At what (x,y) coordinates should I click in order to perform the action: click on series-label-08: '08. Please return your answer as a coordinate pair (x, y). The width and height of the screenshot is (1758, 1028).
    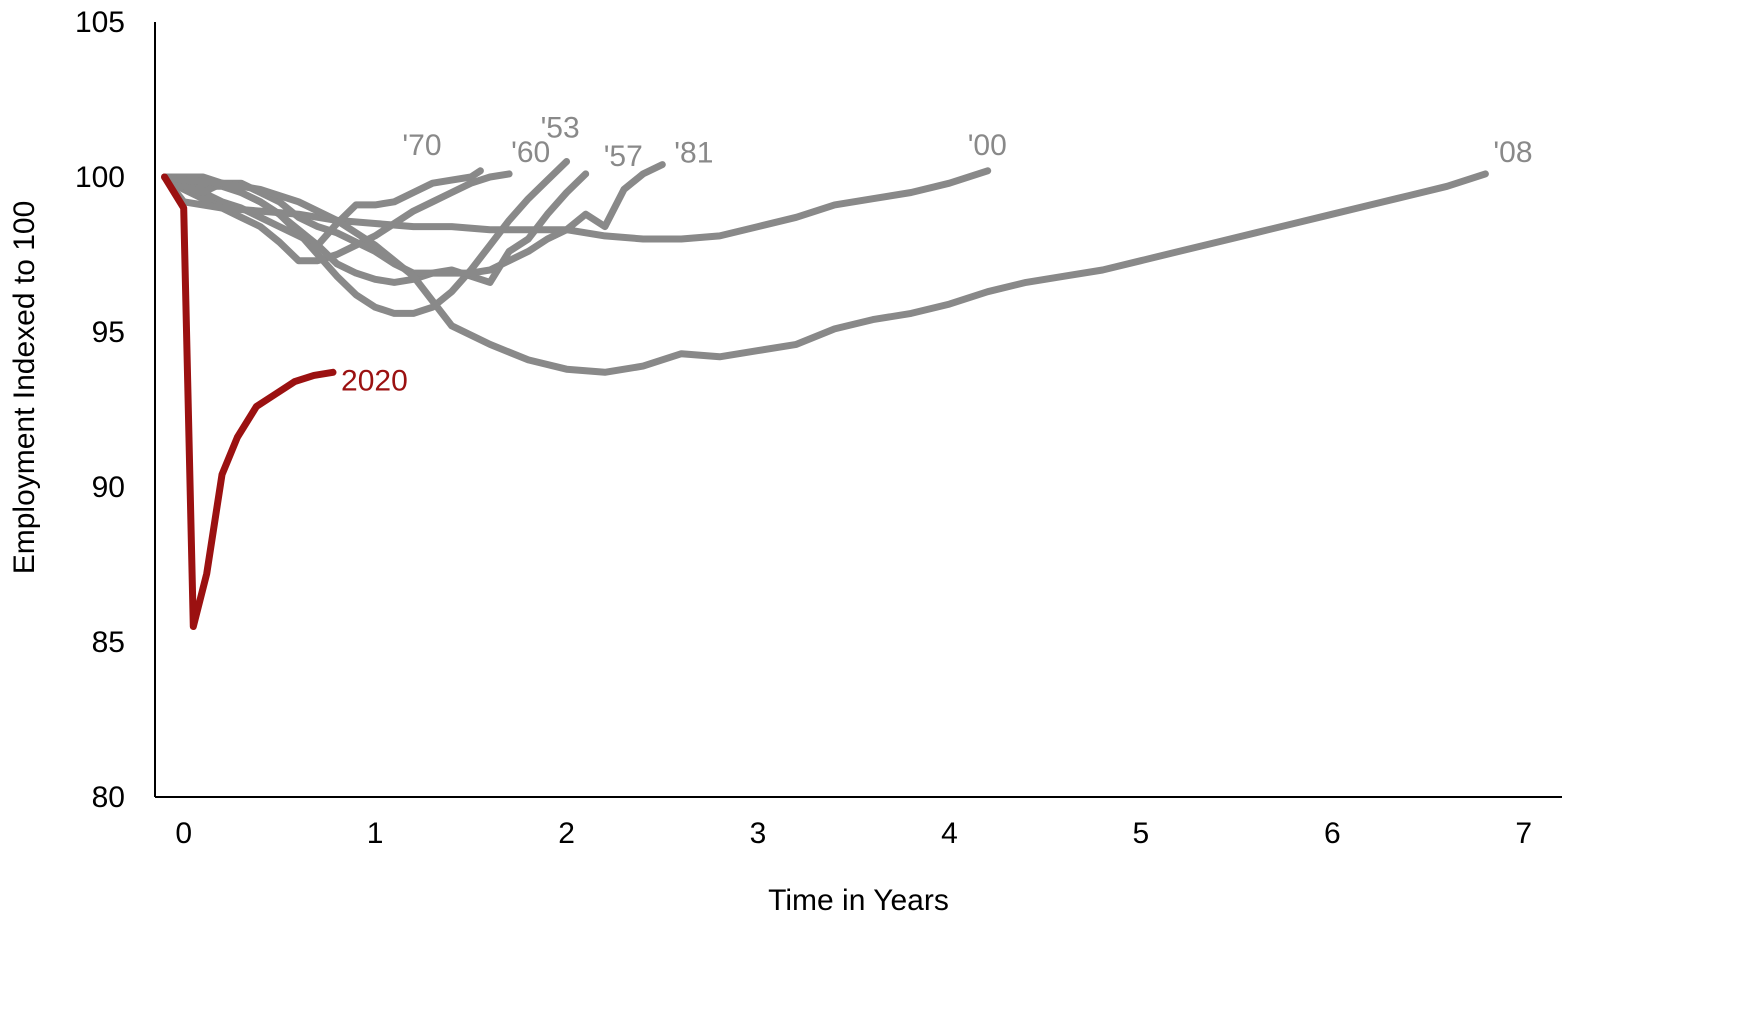
    Looking at the image, I should click on (1512, 152).